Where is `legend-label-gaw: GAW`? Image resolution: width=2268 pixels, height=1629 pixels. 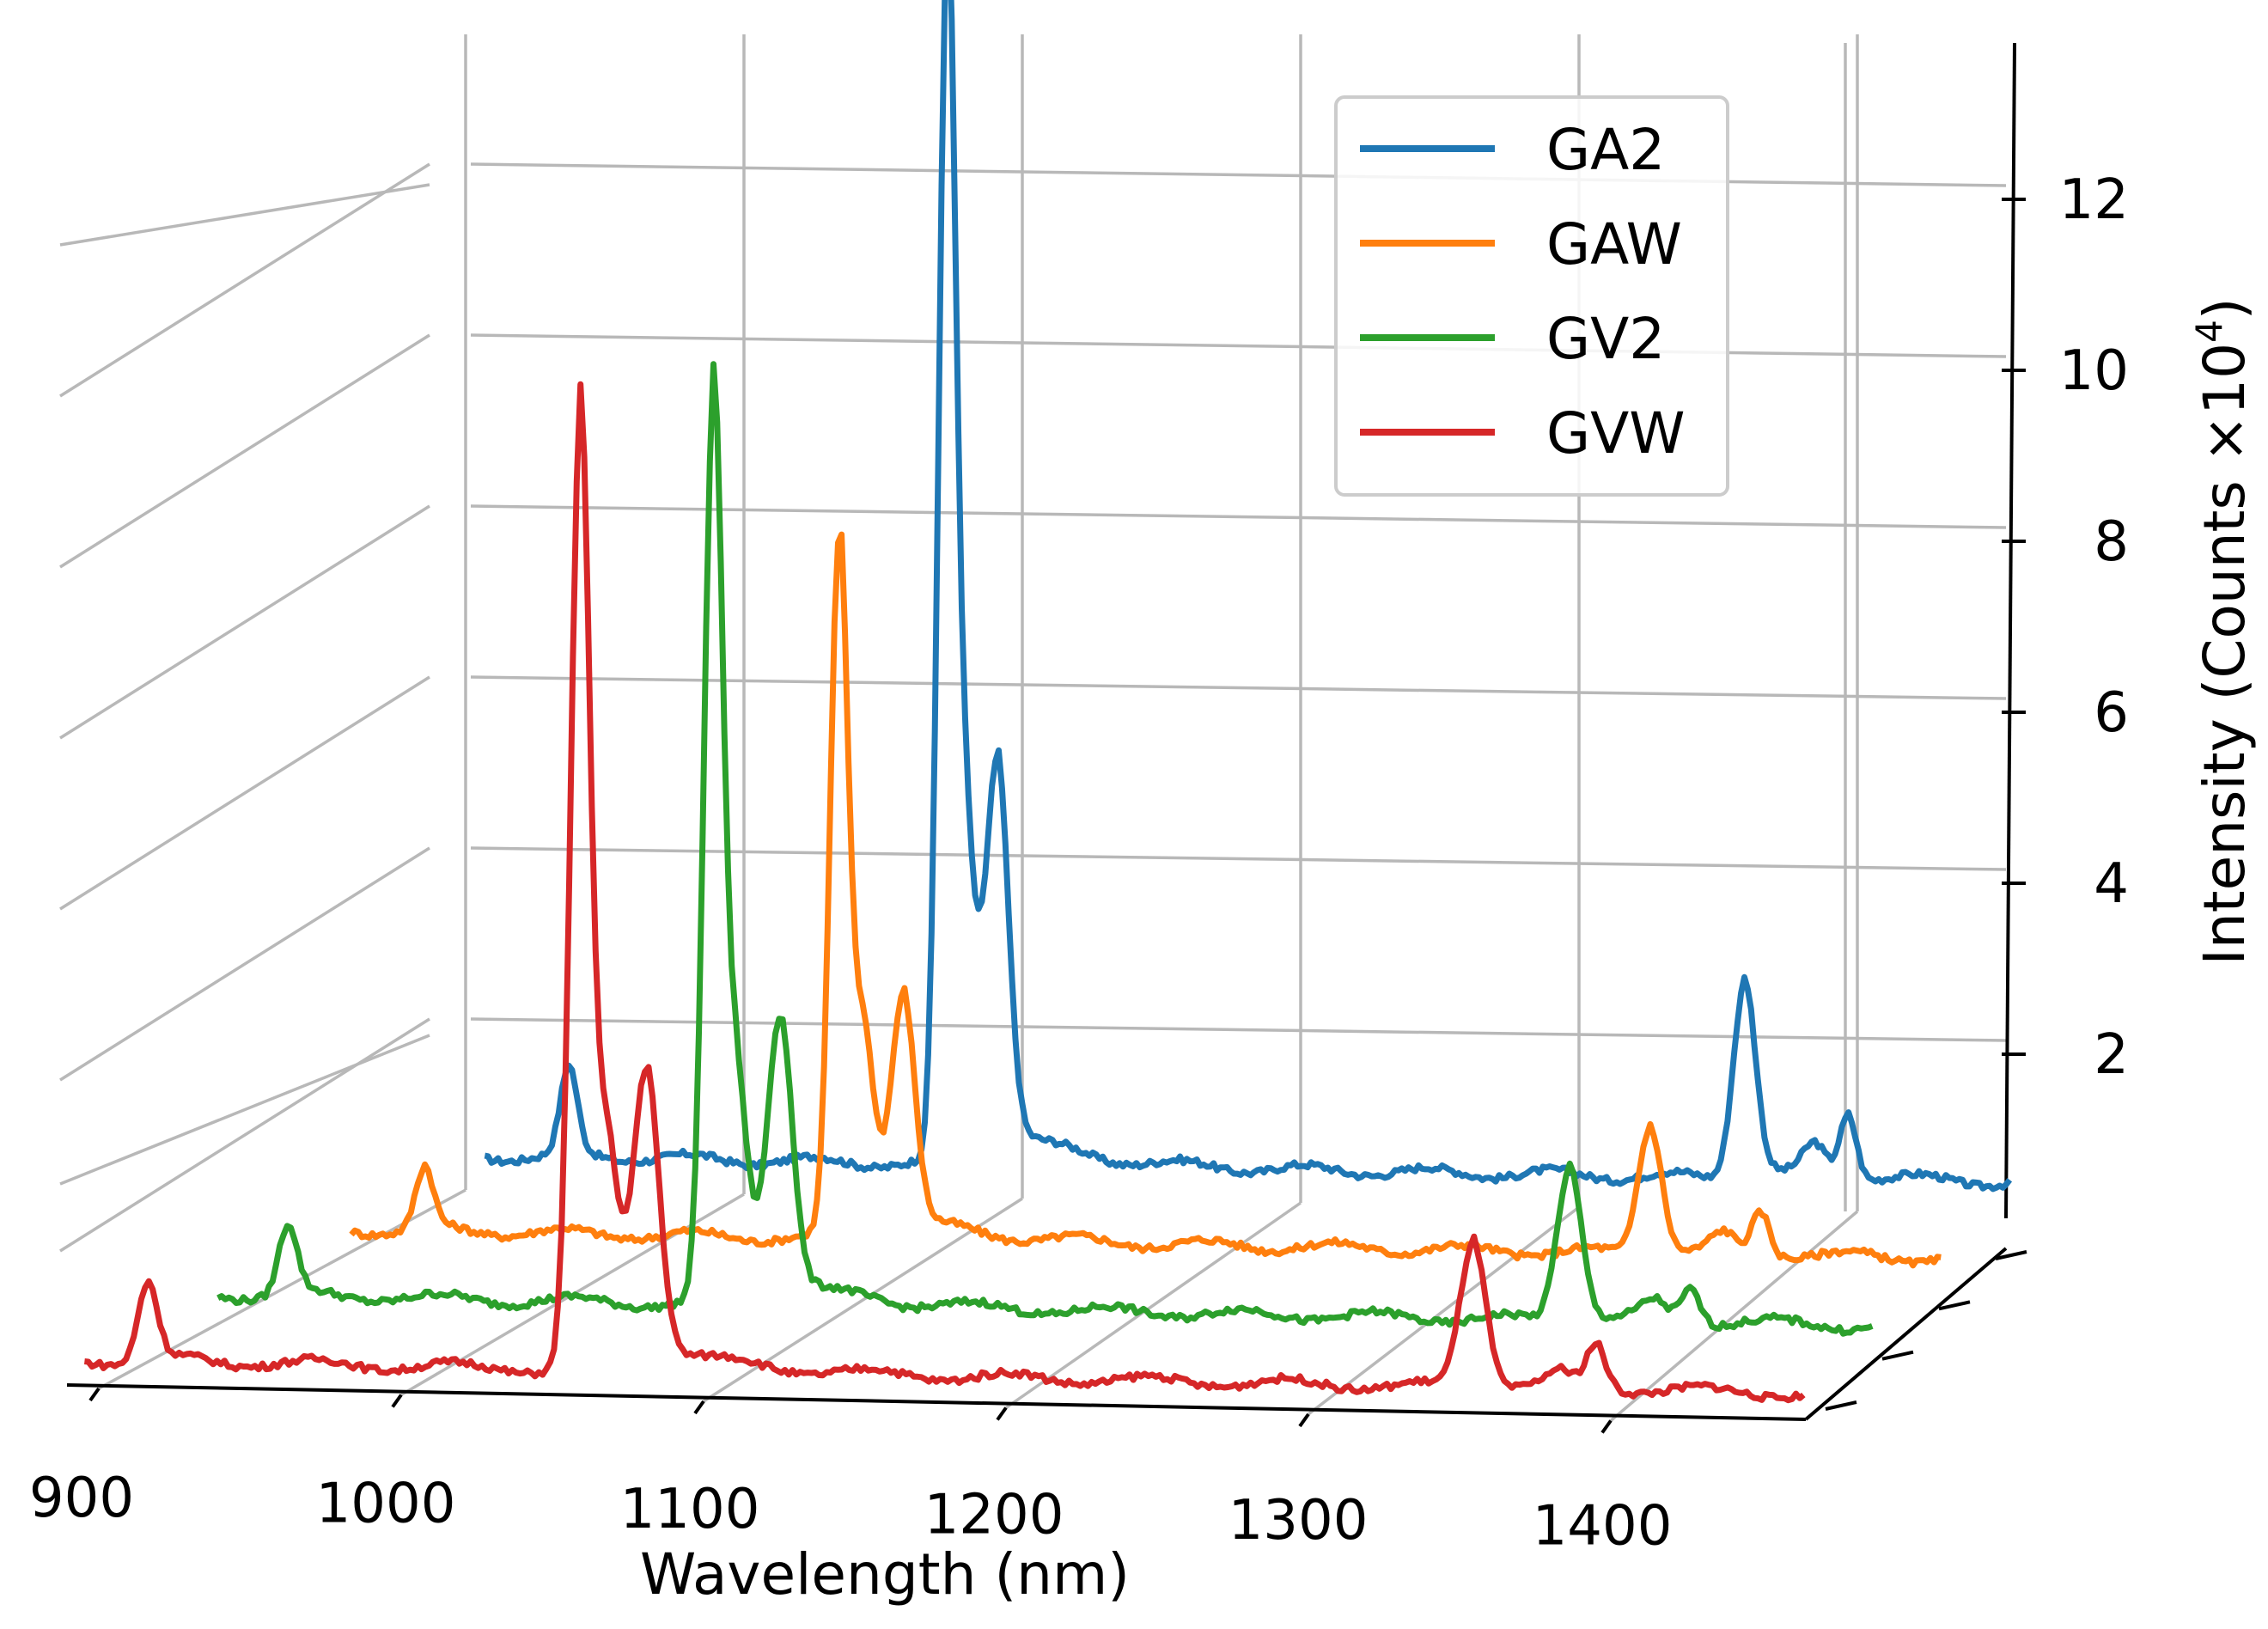 legend-label-gaw: GAW is located at coordinates (1614, 244).